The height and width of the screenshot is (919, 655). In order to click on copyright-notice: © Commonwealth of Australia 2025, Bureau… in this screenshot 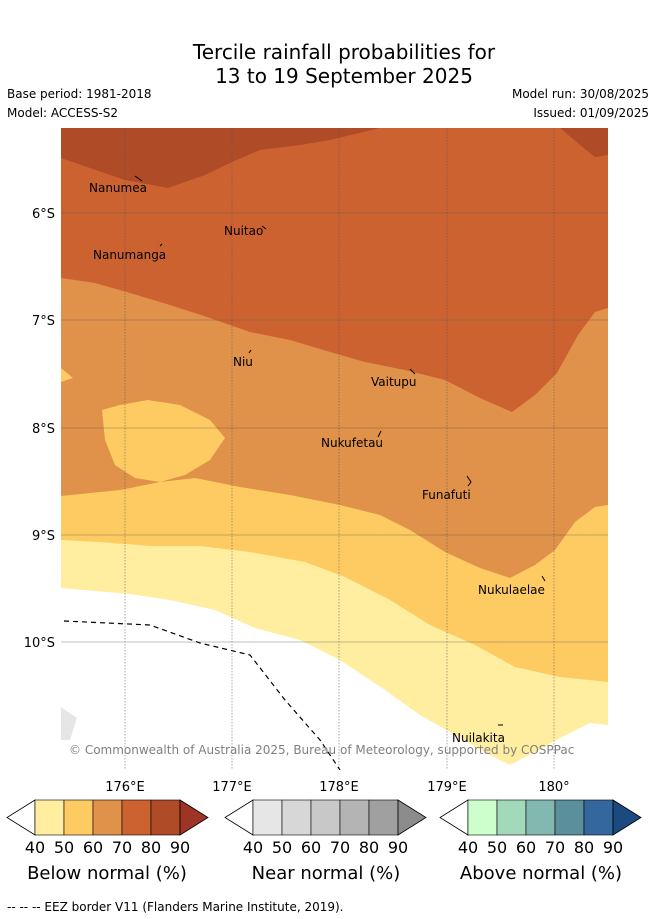, I will do `click(321, 750)`.